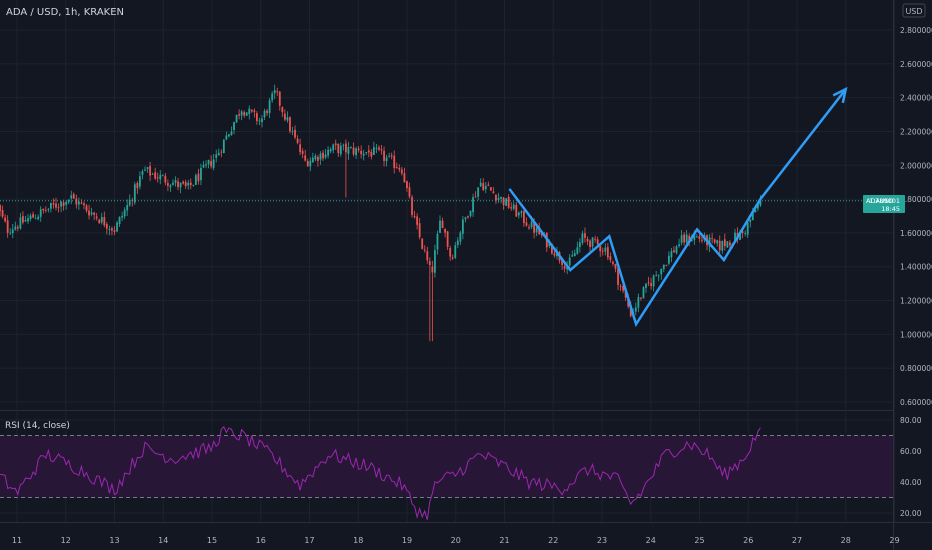 The height and width of the screenshot is (550, 932). Describe the element at coordinates (446, 466) in the screenshot. I see `rsi-band-fill` at that location.